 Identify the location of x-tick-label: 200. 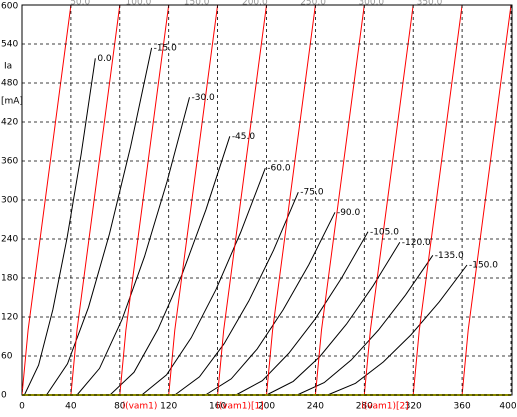
(266, 407).